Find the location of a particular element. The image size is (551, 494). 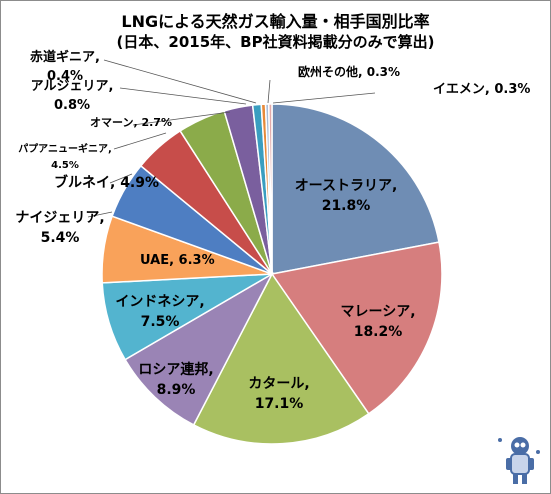

slice-label: UAE, 6.3% is located at coordinates (177, 260).